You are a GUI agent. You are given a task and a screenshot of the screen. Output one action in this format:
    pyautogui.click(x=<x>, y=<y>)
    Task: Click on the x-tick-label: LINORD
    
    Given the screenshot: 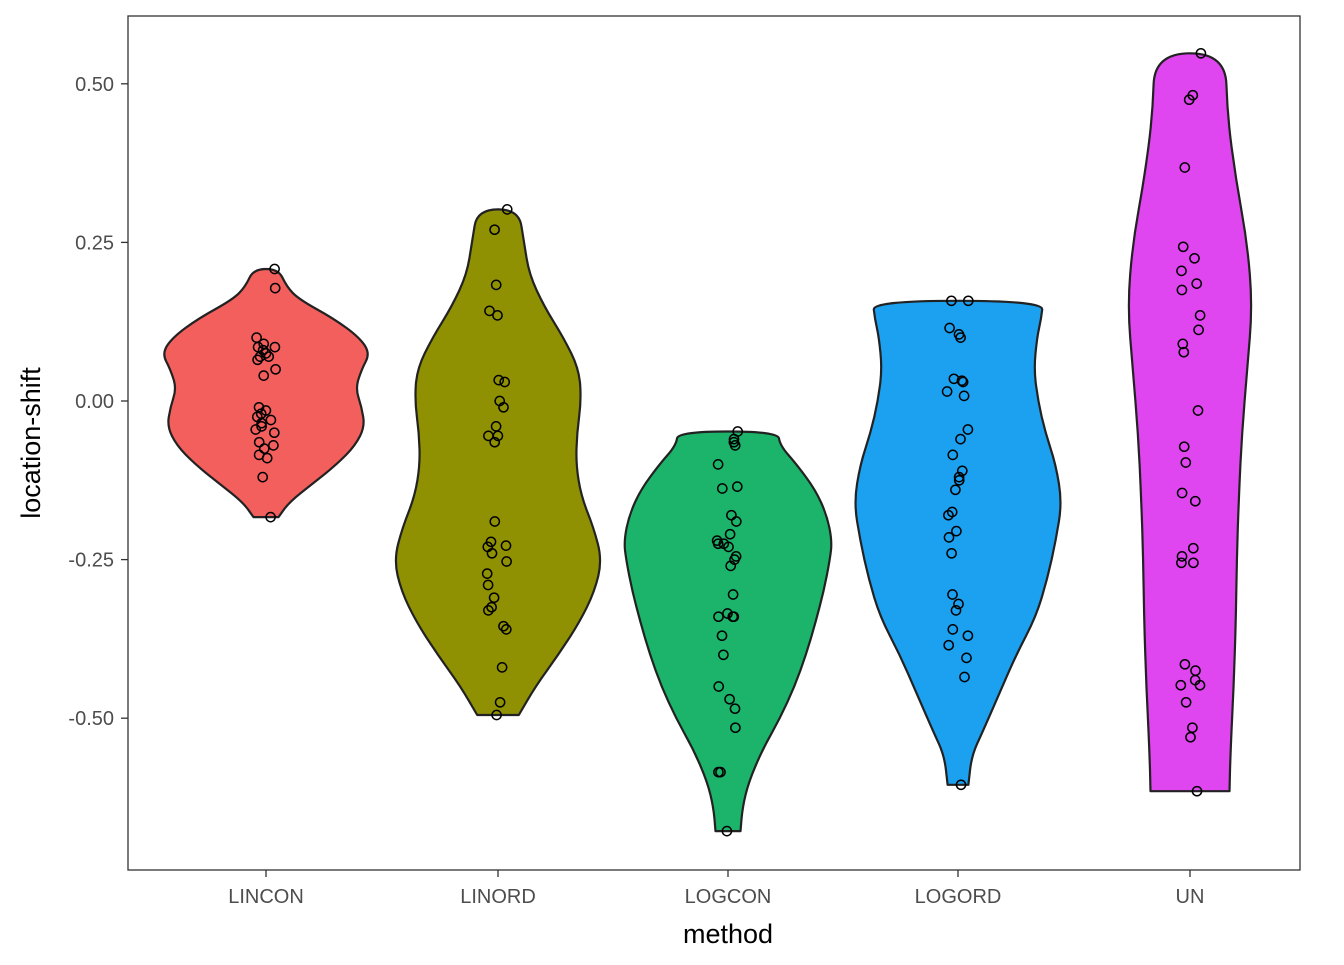 What is the action you would take?
    pyautogui.click(x=498, y=897)
    